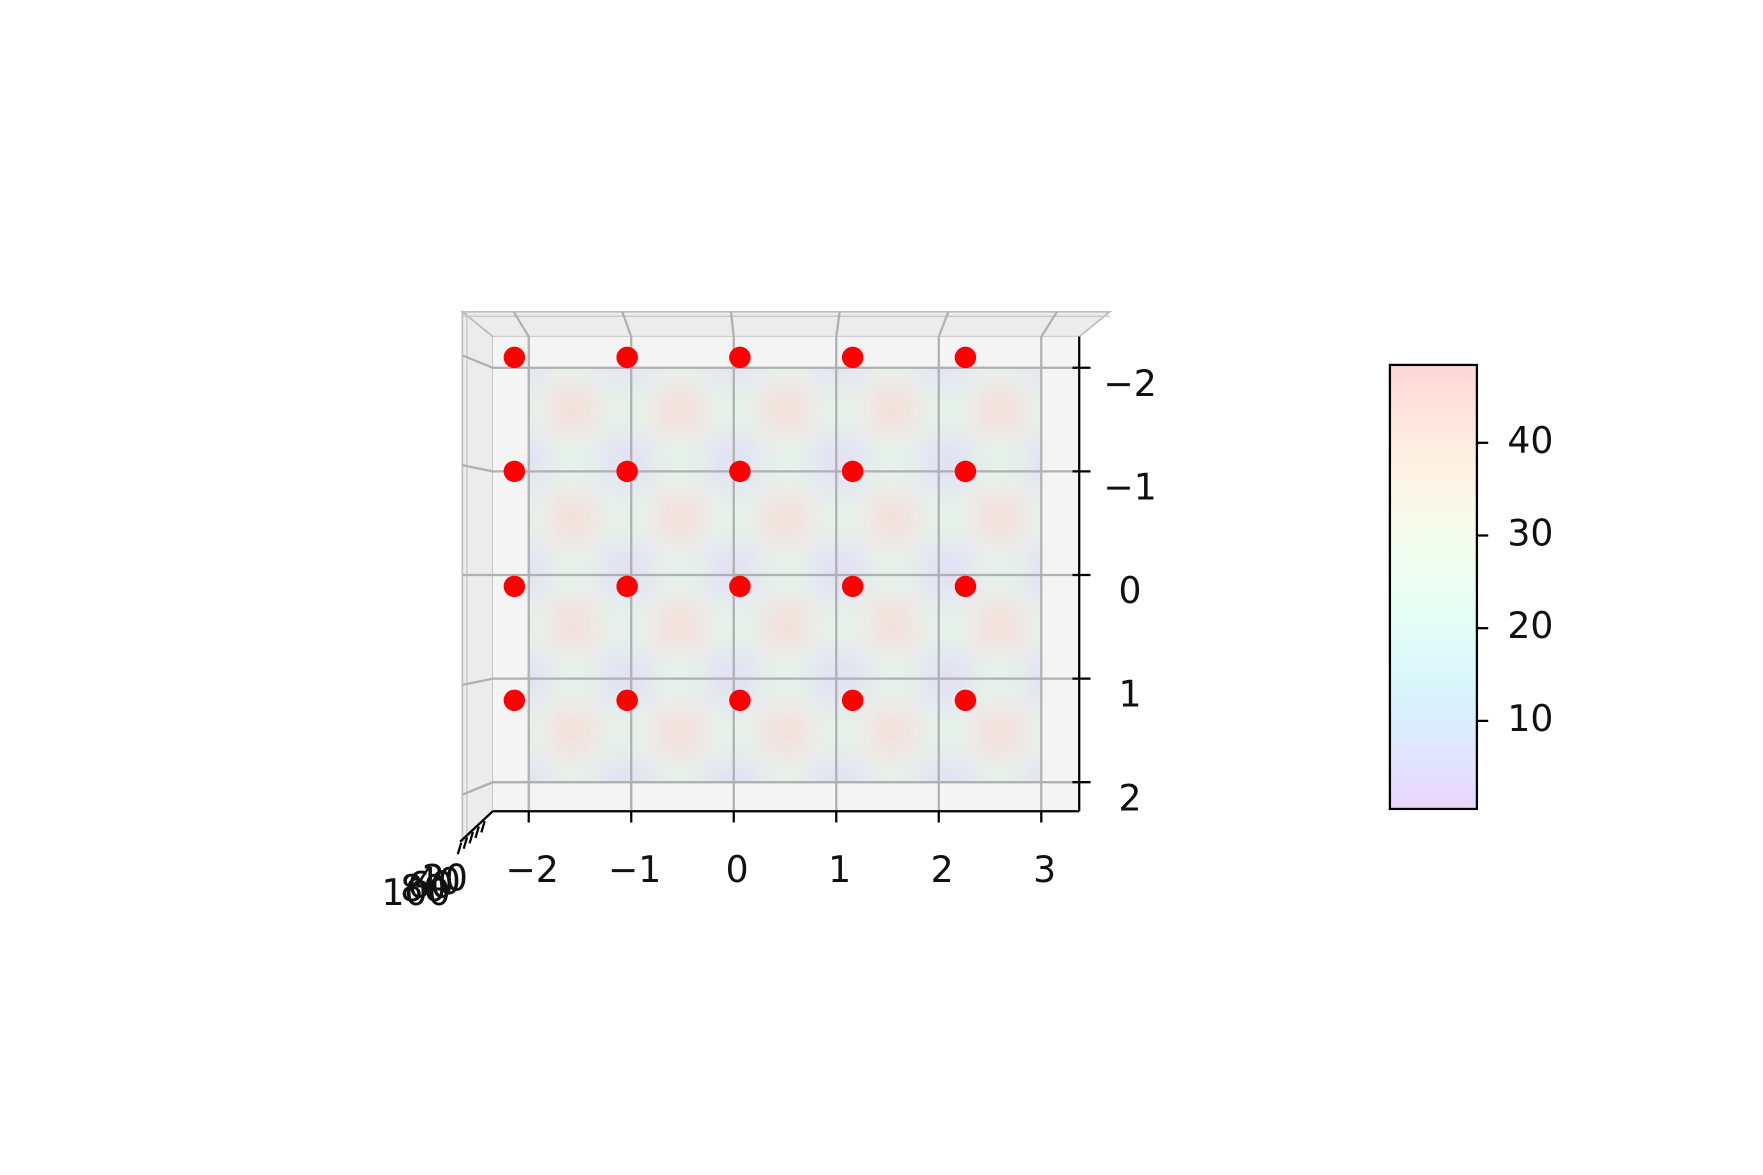  What do you see at coordinates (1530, 440) in the screenshot?
I see `colorbar-tick-label: 40` at bounding box center [1530, 440].